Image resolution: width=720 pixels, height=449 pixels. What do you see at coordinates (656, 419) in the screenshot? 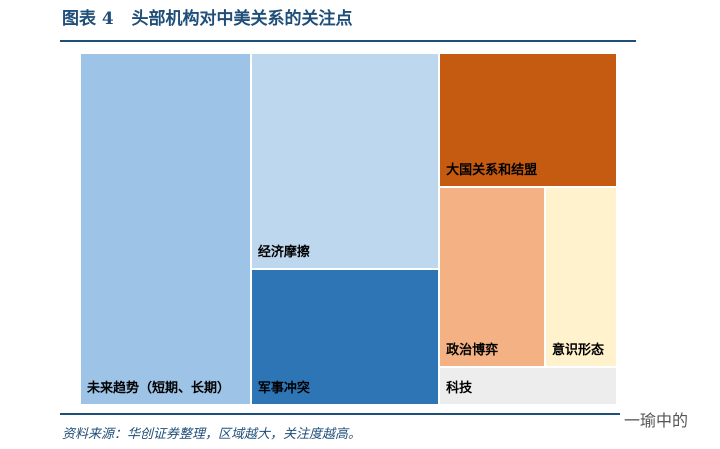
I see `watermark: 一瑜中的` at bounding box center [656, 419].